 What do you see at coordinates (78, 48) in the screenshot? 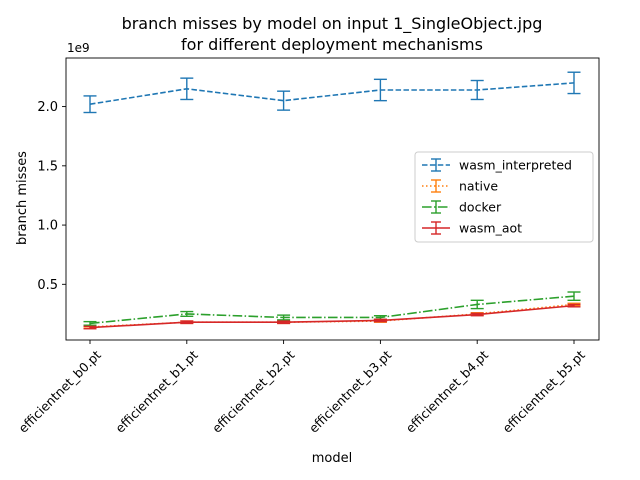
I see `y-axis-multiplier-label: 1e9` at bounding box center [78, 48].